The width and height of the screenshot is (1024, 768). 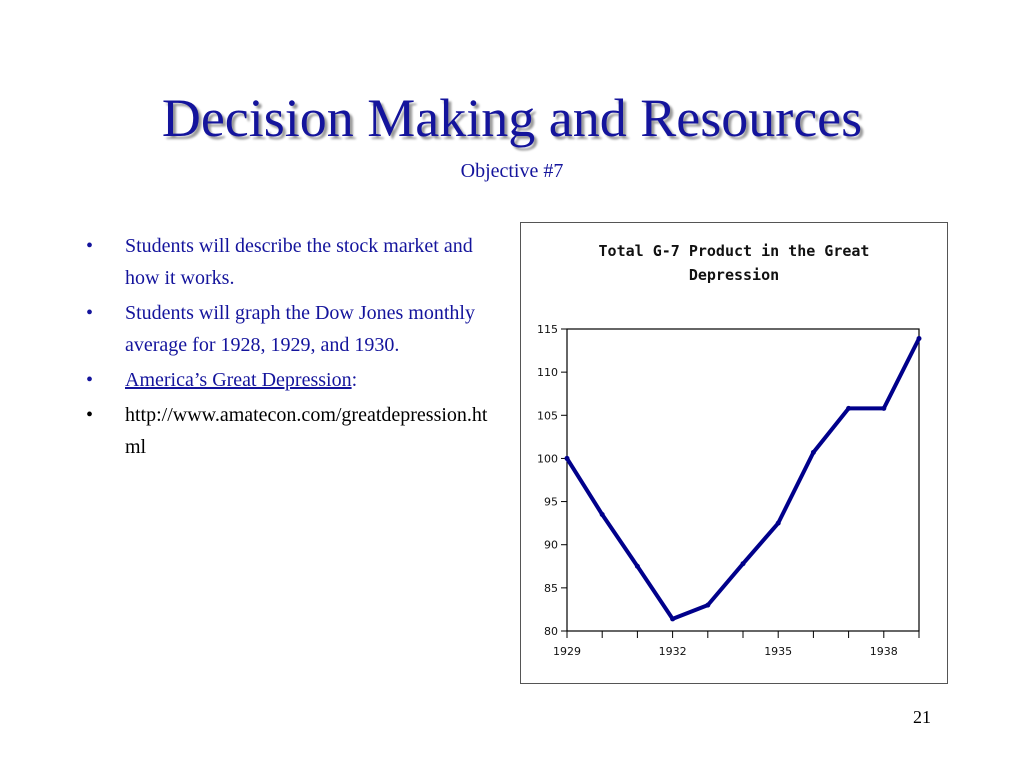 I want to click on y-tick-label: 105, so click(x=547, y=415).